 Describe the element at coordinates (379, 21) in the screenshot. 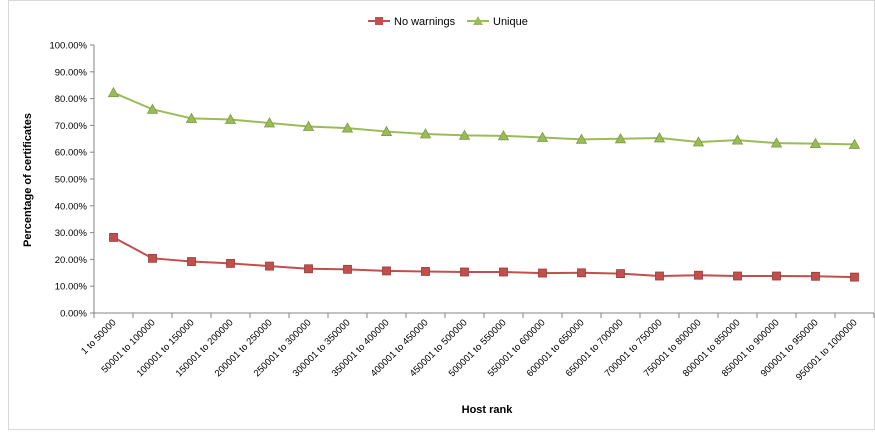

I see `legend-marker-square-icon` at that location.